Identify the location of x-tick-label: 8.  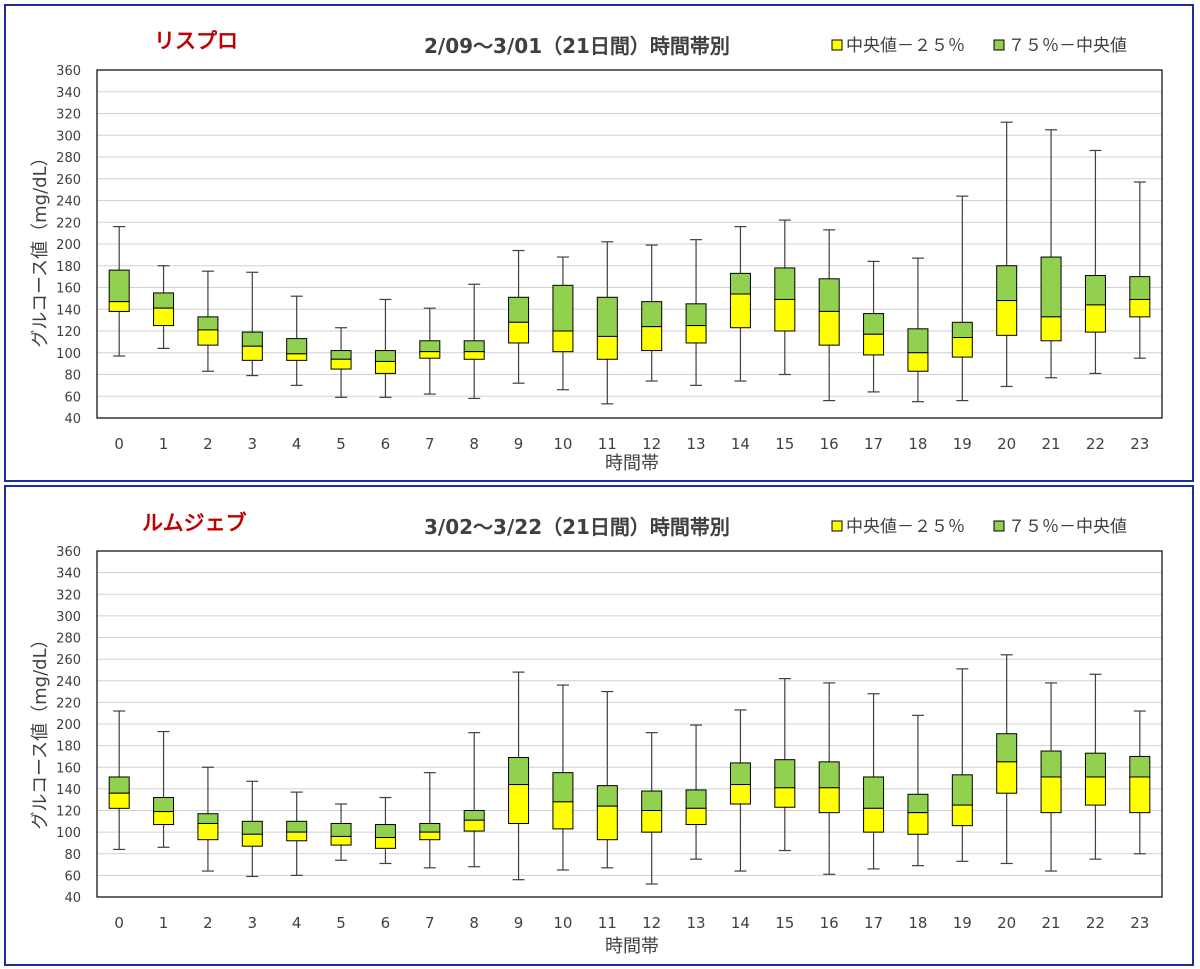
(474, 923).